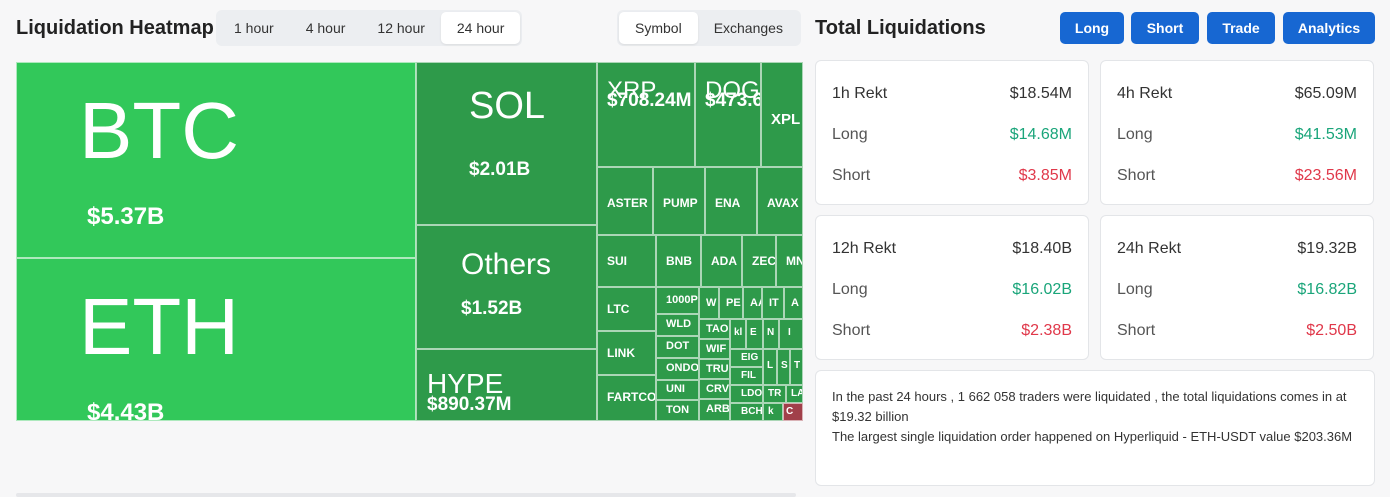 The width and height of the screenshot is (1390, 497). I want to click on tile-symbol: HYPE, so click(465, 383).